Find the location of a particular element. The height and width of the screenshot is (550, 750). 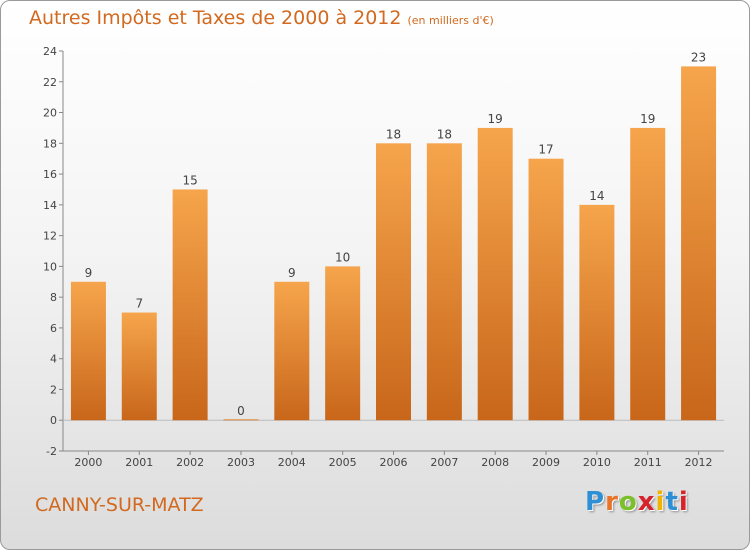

x-tick-label: 2003 is located at coordinates (241, 462).